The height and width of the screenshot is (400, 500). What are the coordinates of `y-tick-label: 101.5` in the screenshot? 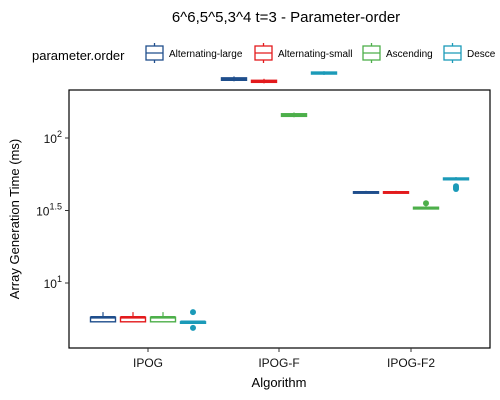 It's located at (49, 210).